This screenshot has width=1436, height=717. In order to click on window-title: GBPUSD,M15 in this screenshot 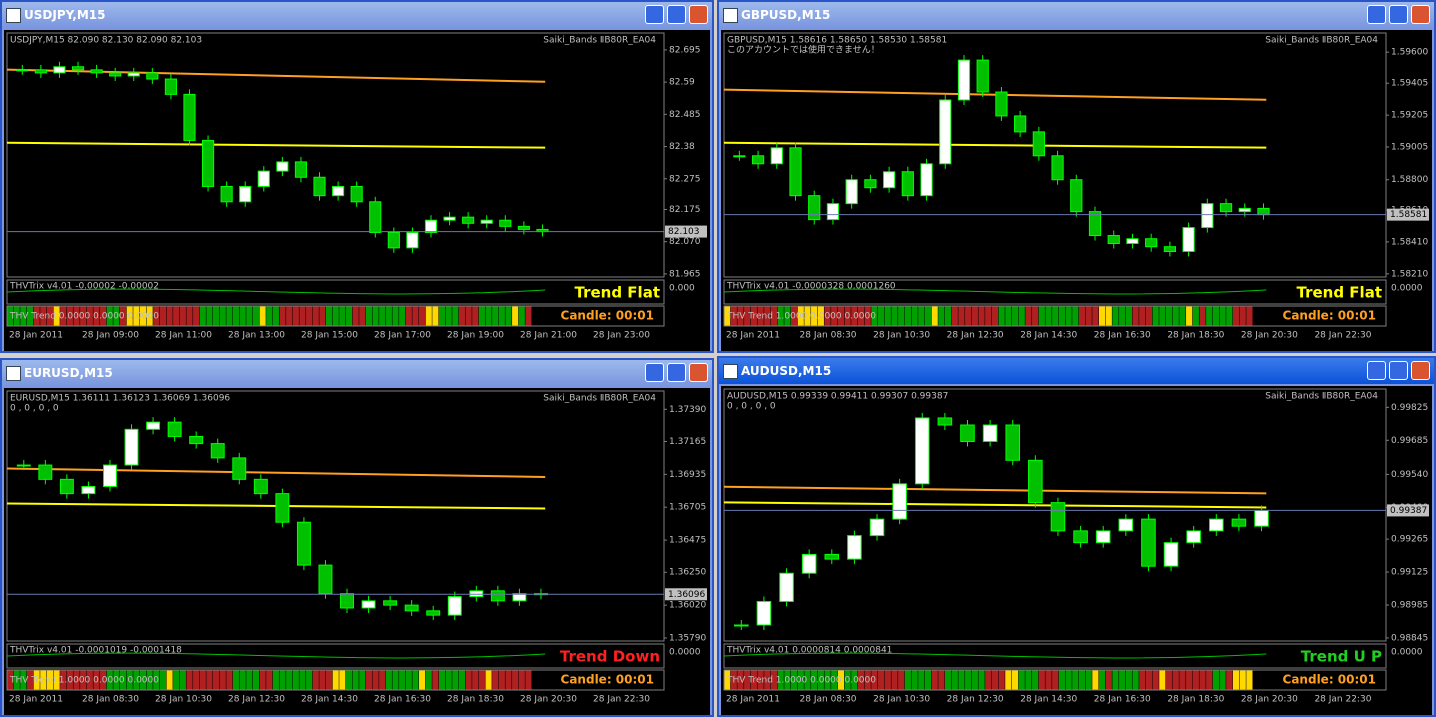, I will do `click(786, 15)`.